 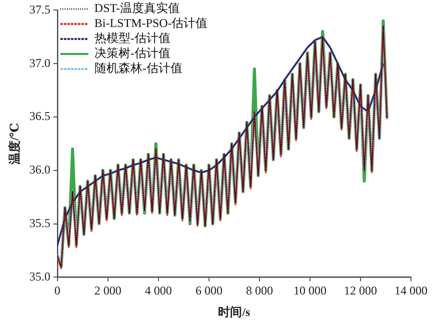 What do you see at coordinates (39, 169) in the screenshot?
I see `y-tick-label: 36.0` at bounding box center [39, 169].